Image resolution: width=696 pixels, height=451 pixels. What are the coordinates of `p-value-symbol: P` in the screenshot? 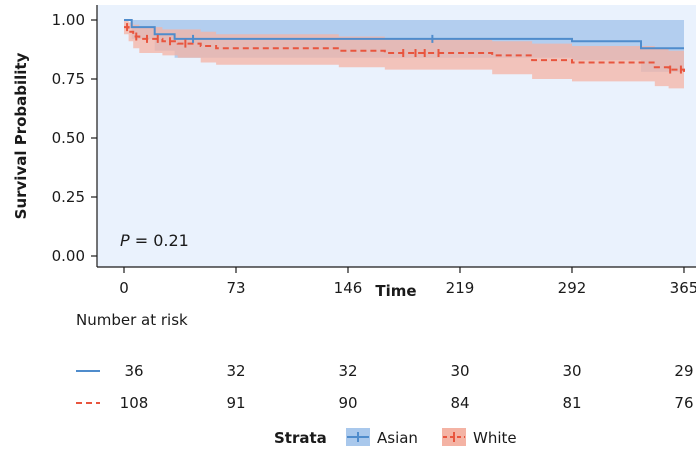 It's located at (125, 240).